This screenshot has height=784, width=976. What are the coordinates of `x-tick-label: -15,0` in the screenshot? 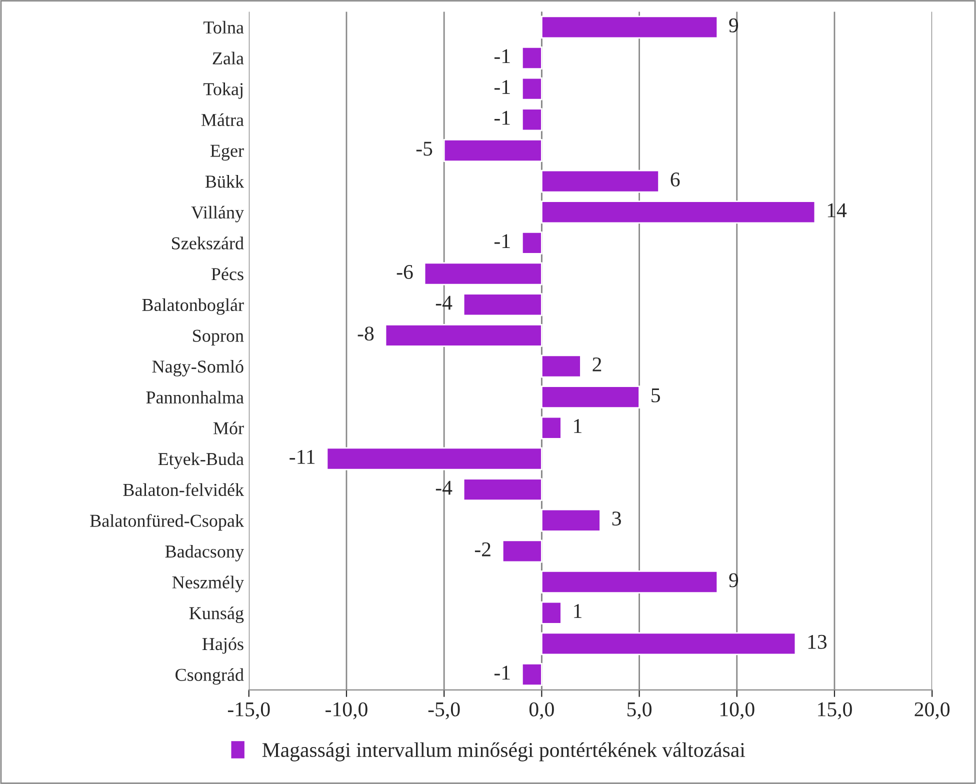 It's located at (249, 711).